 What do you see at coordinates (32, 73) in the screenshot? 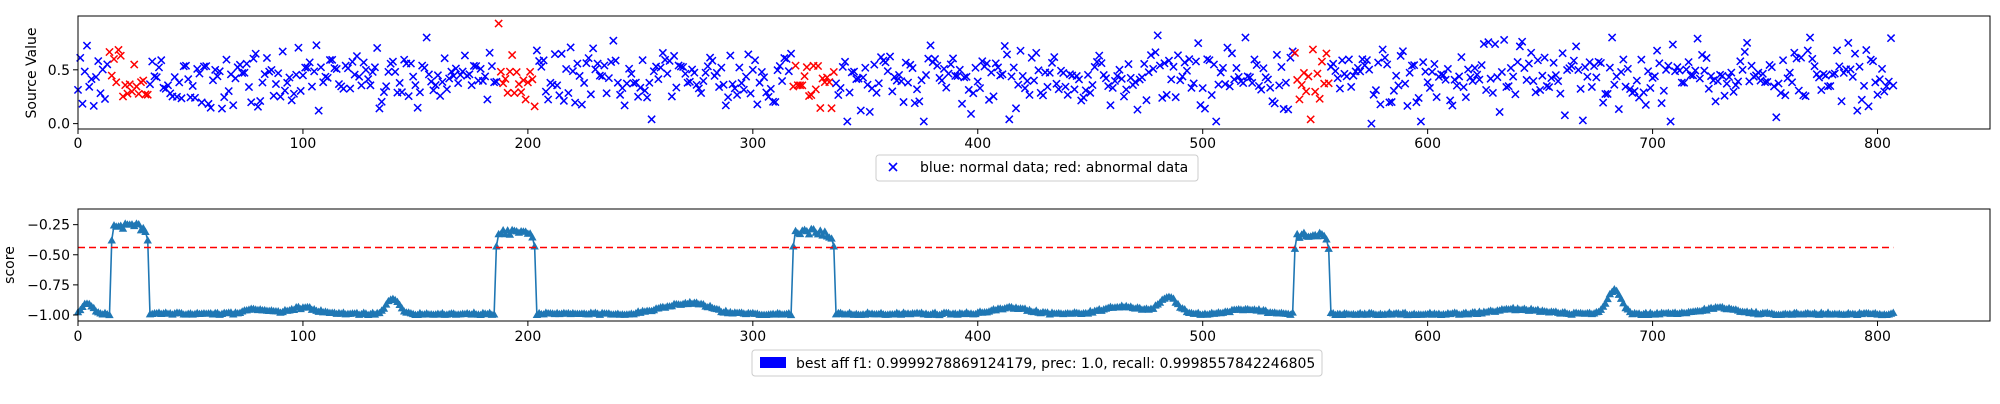
I see `top-y-axis-label: Source Value` at bounding box center [32, 73].